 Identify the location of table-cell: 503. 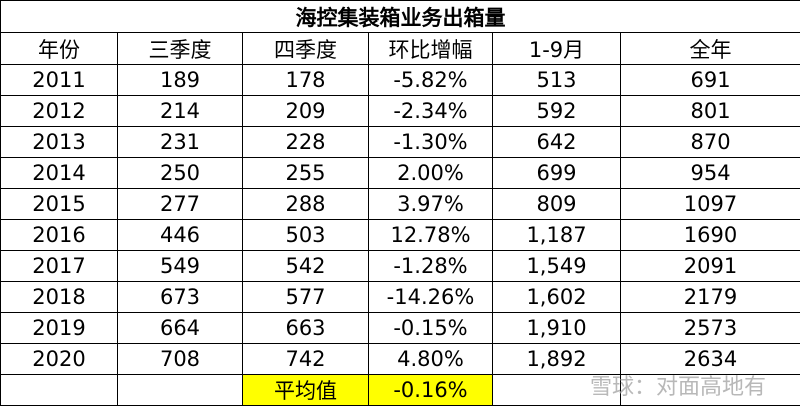
(305, 235).